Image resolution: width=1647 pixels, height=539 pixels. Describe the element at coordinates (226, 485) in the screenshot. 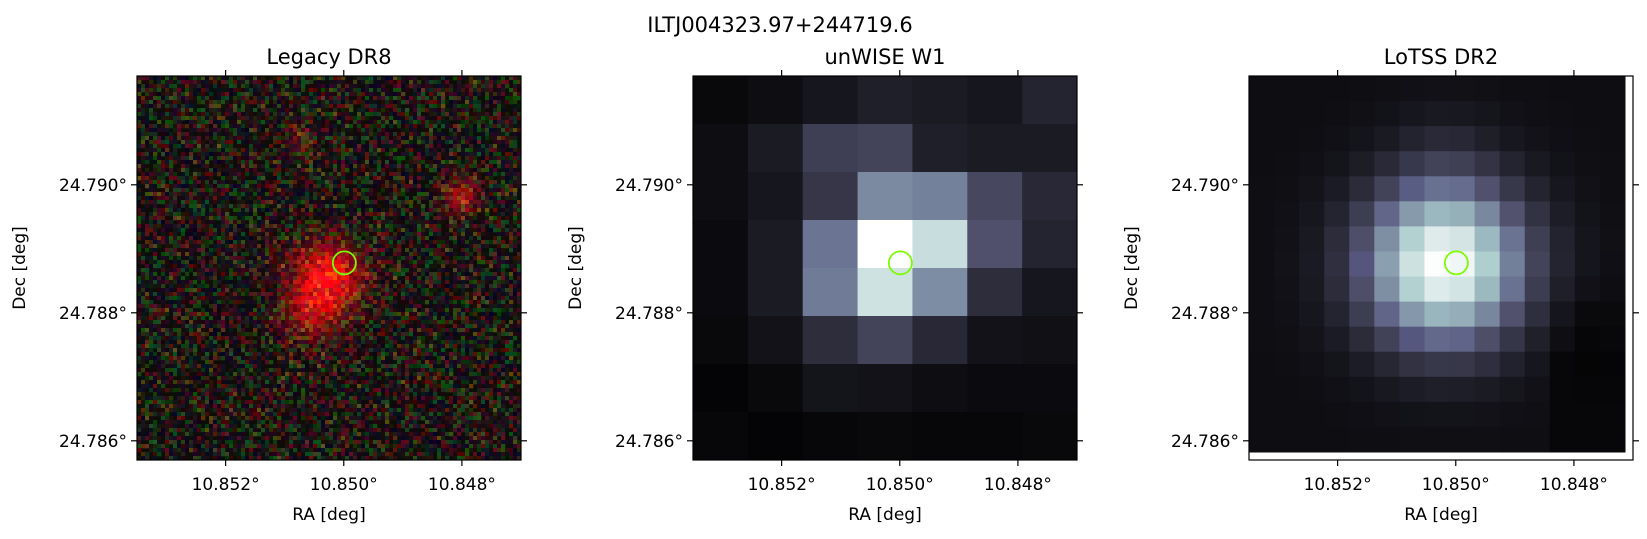

I see `x-tick-label: 10.852°` at that location.